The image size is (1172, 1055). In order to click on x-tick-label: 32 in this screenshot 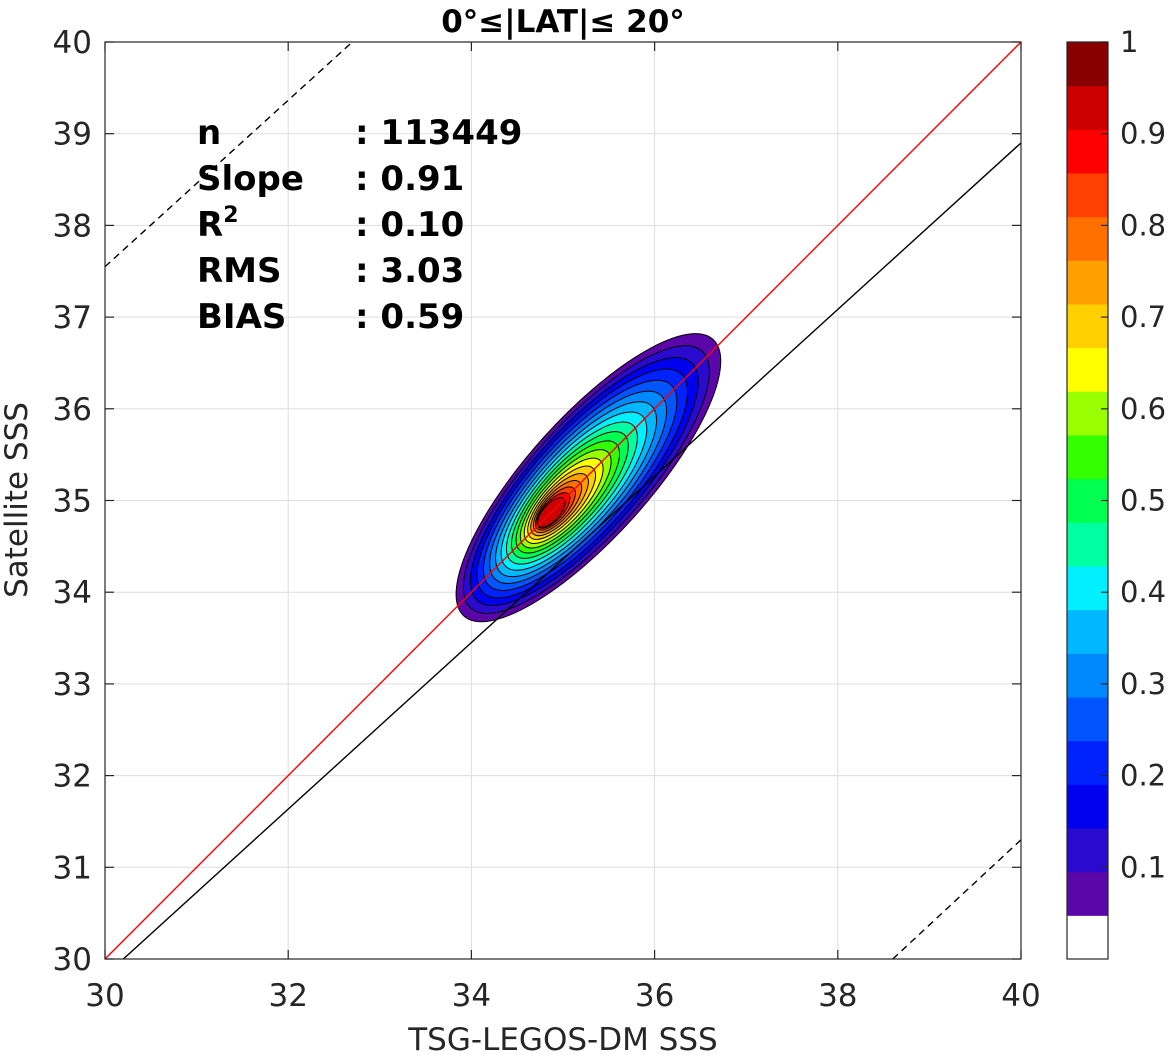, I will do `click(287, 996)`.